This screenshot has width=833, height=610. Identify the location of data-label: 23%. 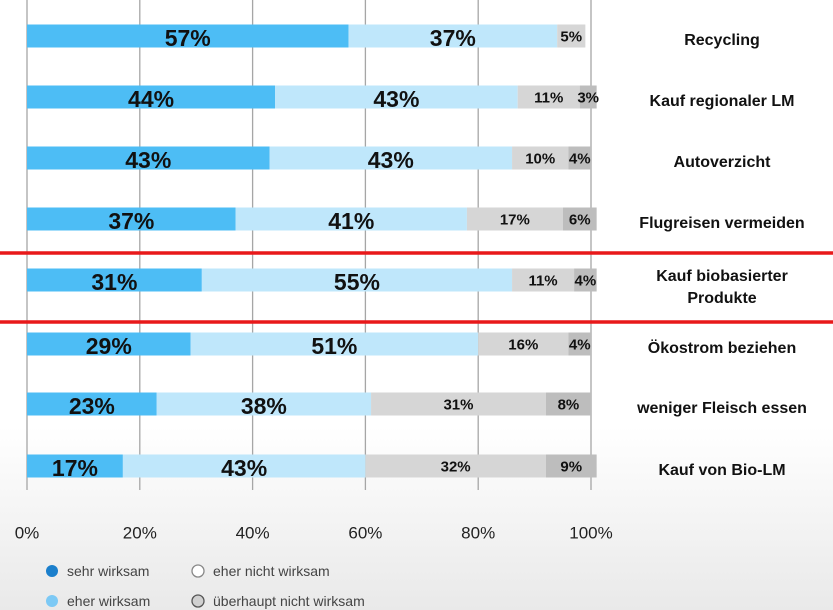
(92, 406).